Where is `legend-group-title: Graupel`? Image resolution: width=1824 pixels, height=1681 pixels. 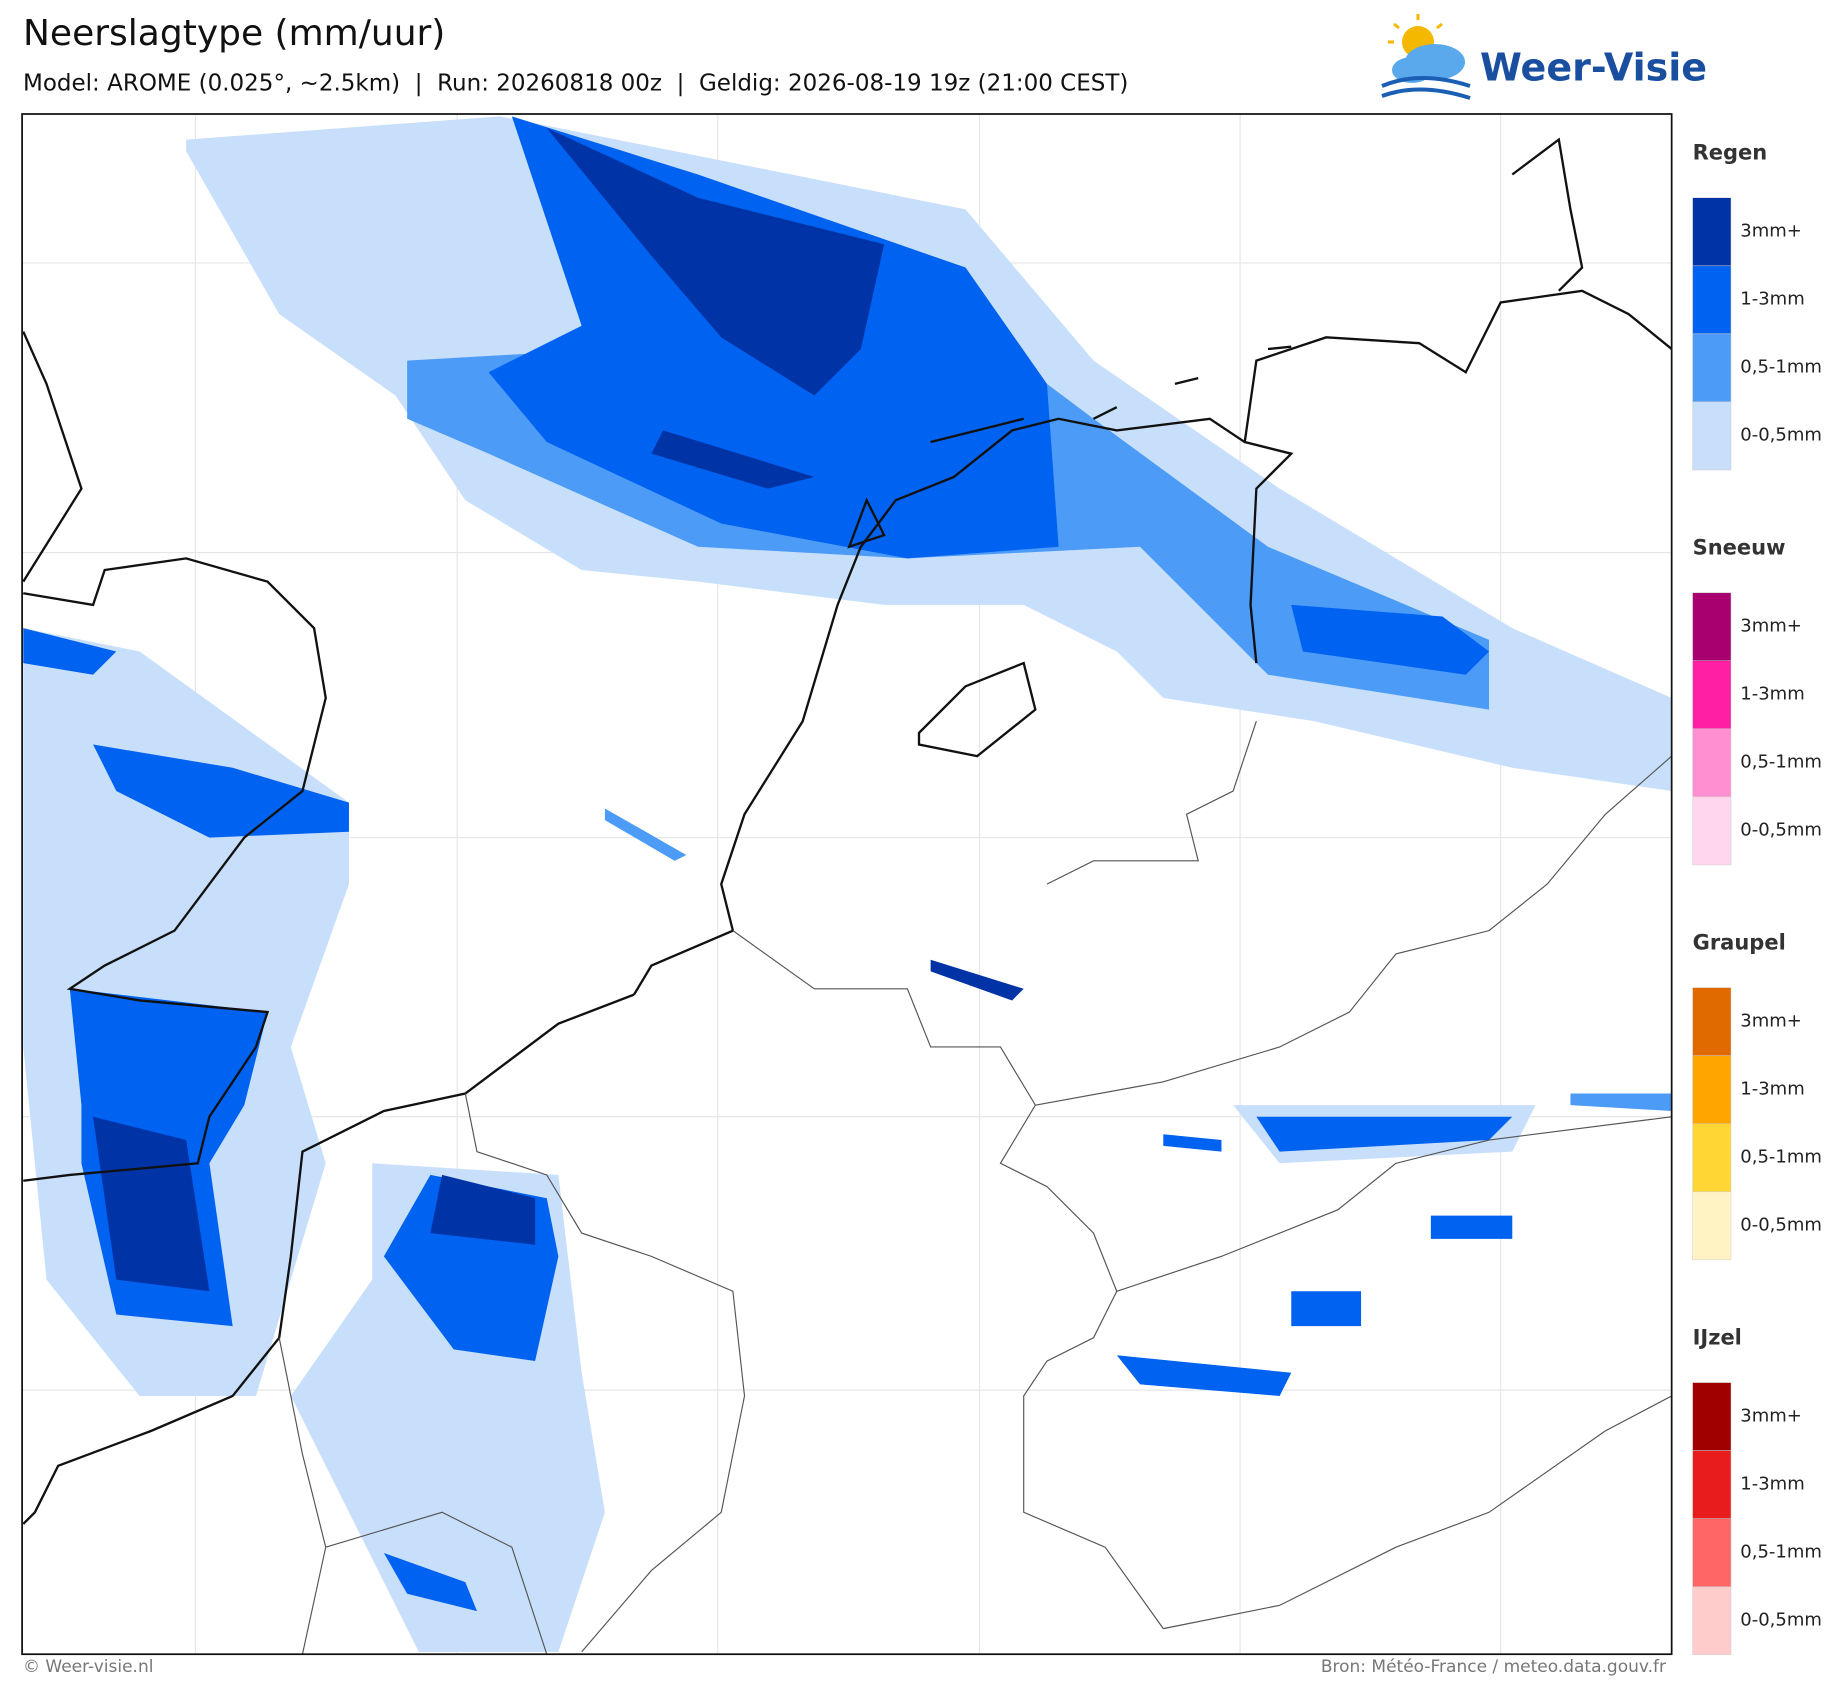 legend-group-title: Graupel is located at coordinates (1739, 942).